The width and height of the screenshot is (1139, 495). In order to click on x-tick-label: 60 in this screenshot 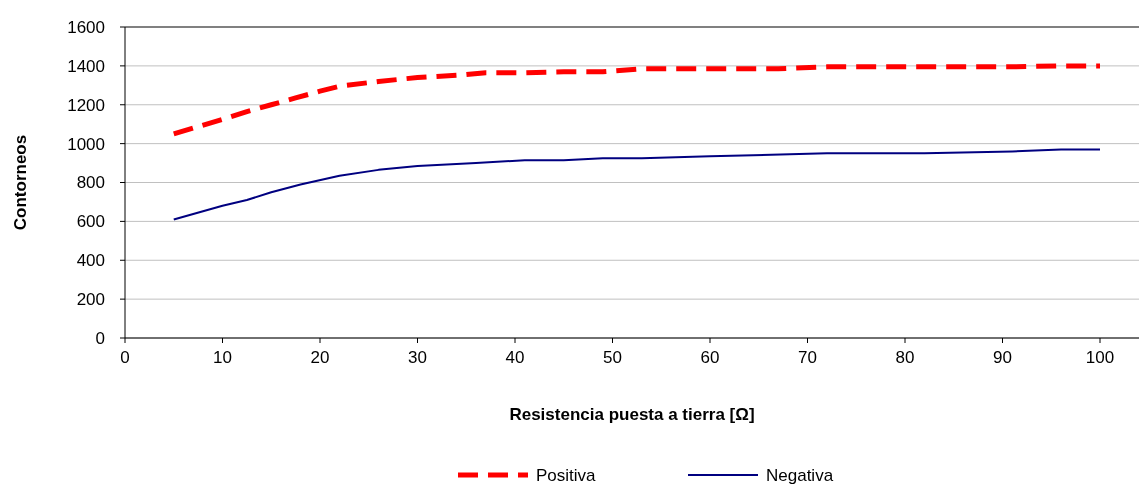, I will do `click(710, 357)`.